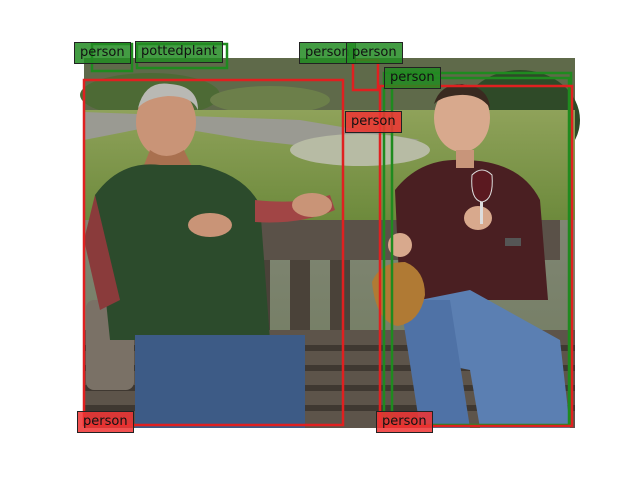 The width and height of the screenshot is (640, 480). I want to click on flower-bed, so click(360, 150).